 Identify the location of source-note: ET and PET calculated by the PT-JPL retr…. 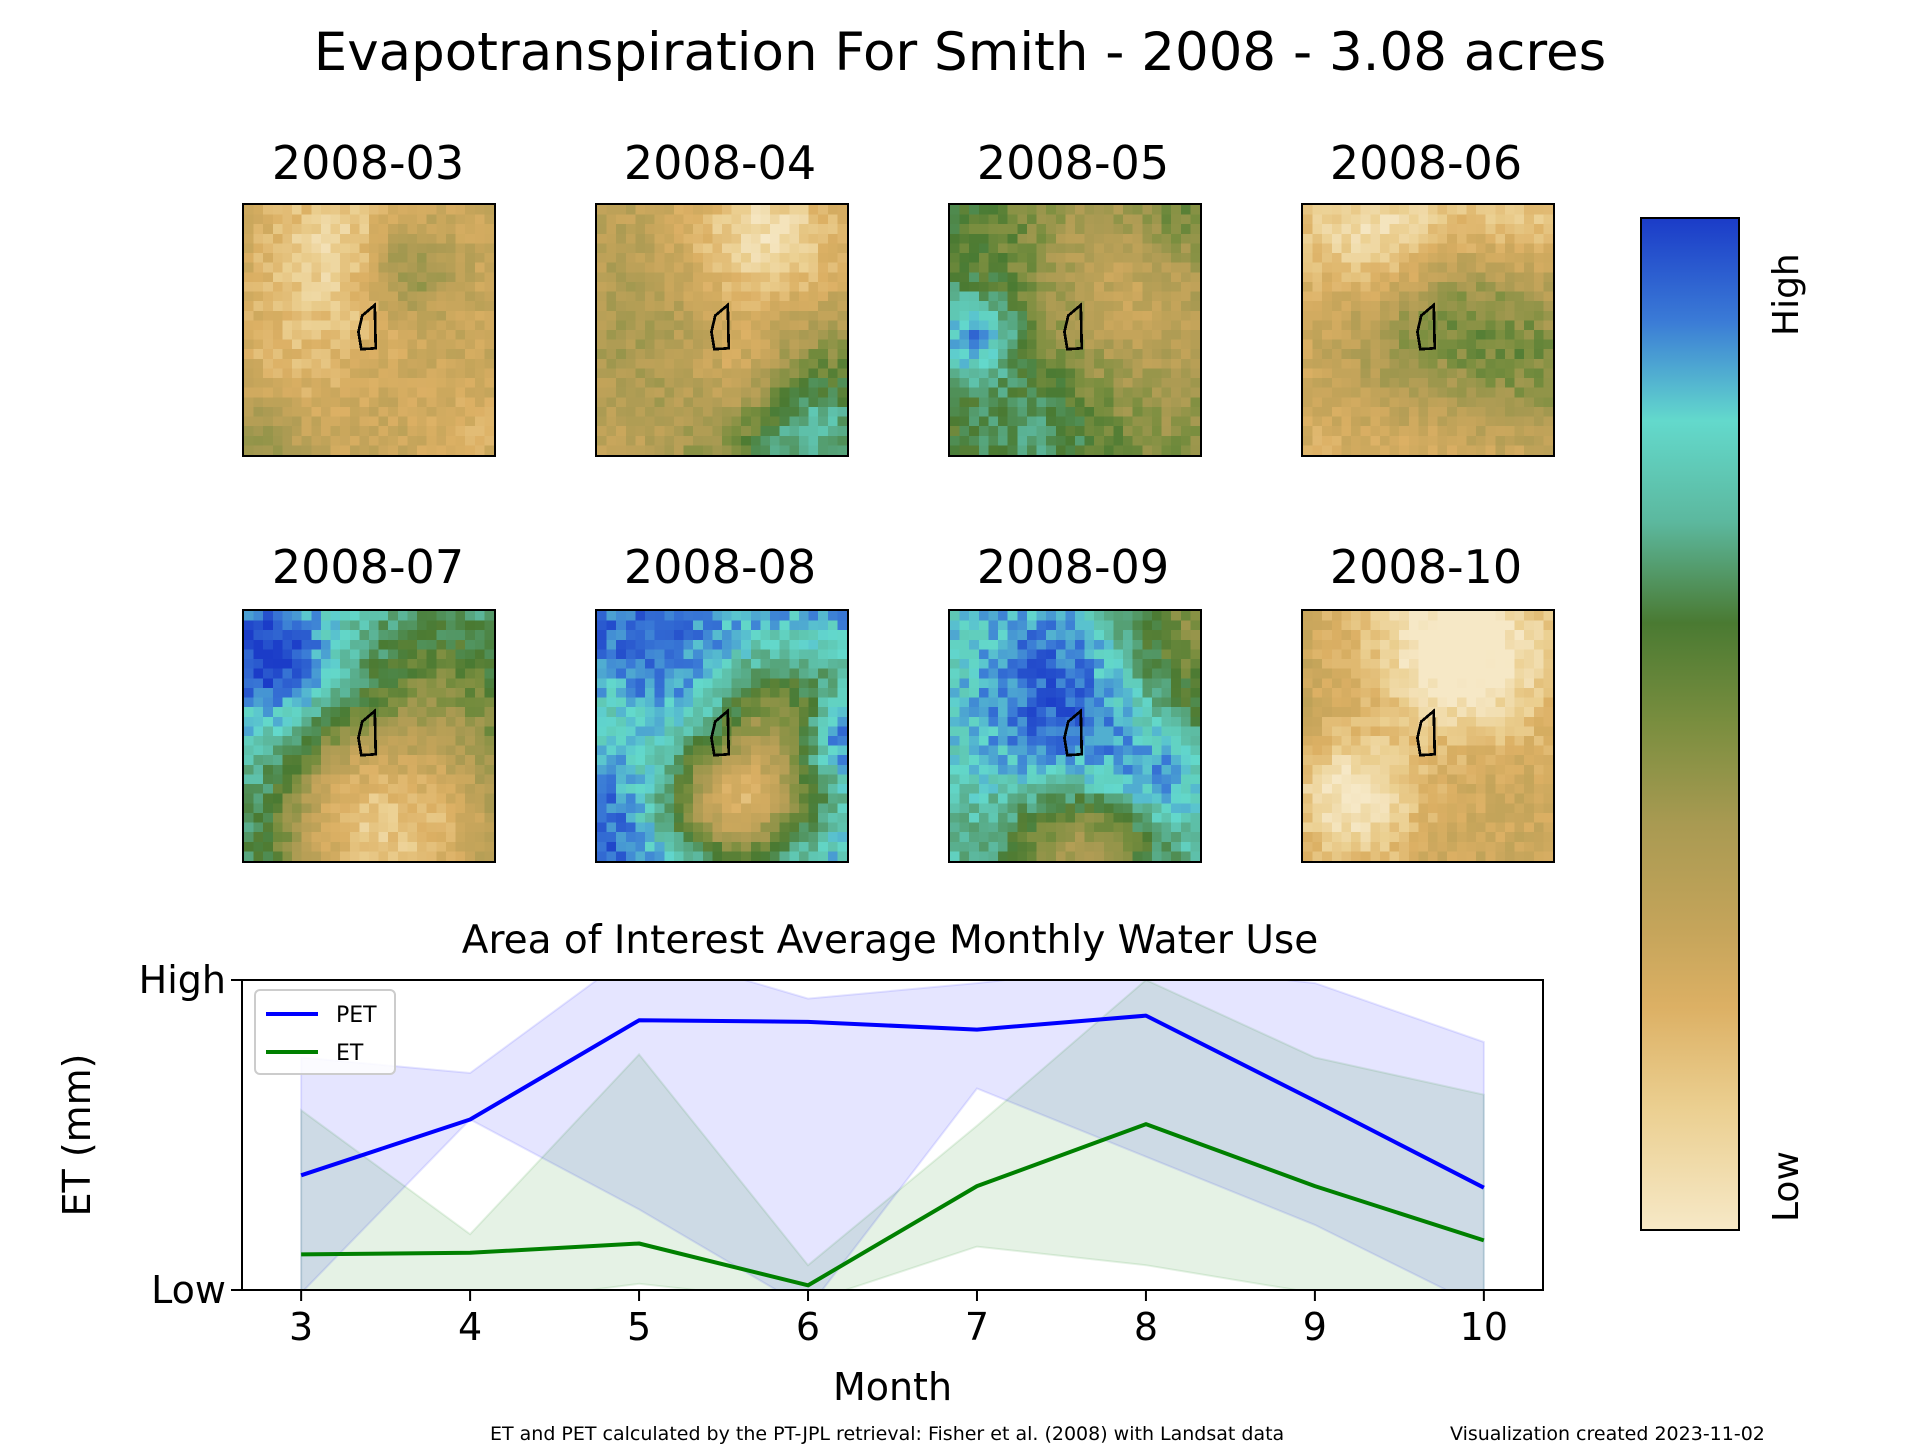
(887, 1434).